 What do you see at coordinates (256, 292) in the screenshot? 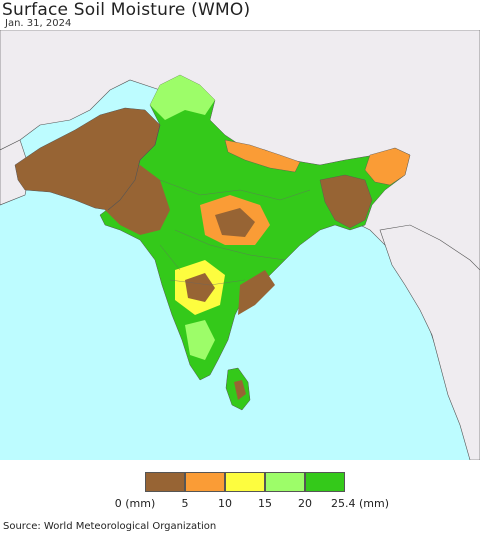
I see `dry-patch-east-coast` at bounding box center [256, 292].